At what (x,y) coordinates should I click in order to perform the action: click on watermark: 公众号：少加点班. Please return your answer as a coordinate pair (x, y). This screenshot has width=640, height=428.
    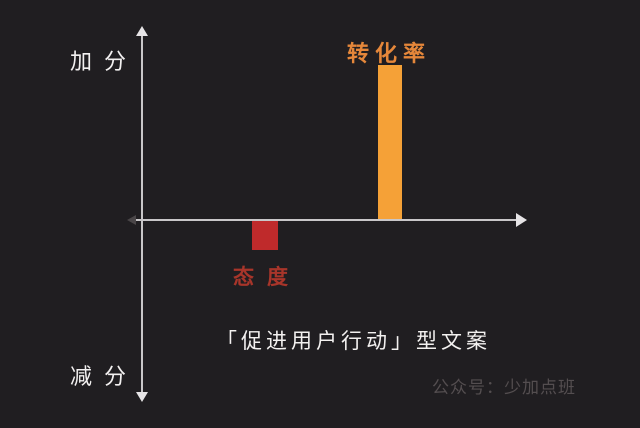
    Looking at the image, I should click on (504, 387).